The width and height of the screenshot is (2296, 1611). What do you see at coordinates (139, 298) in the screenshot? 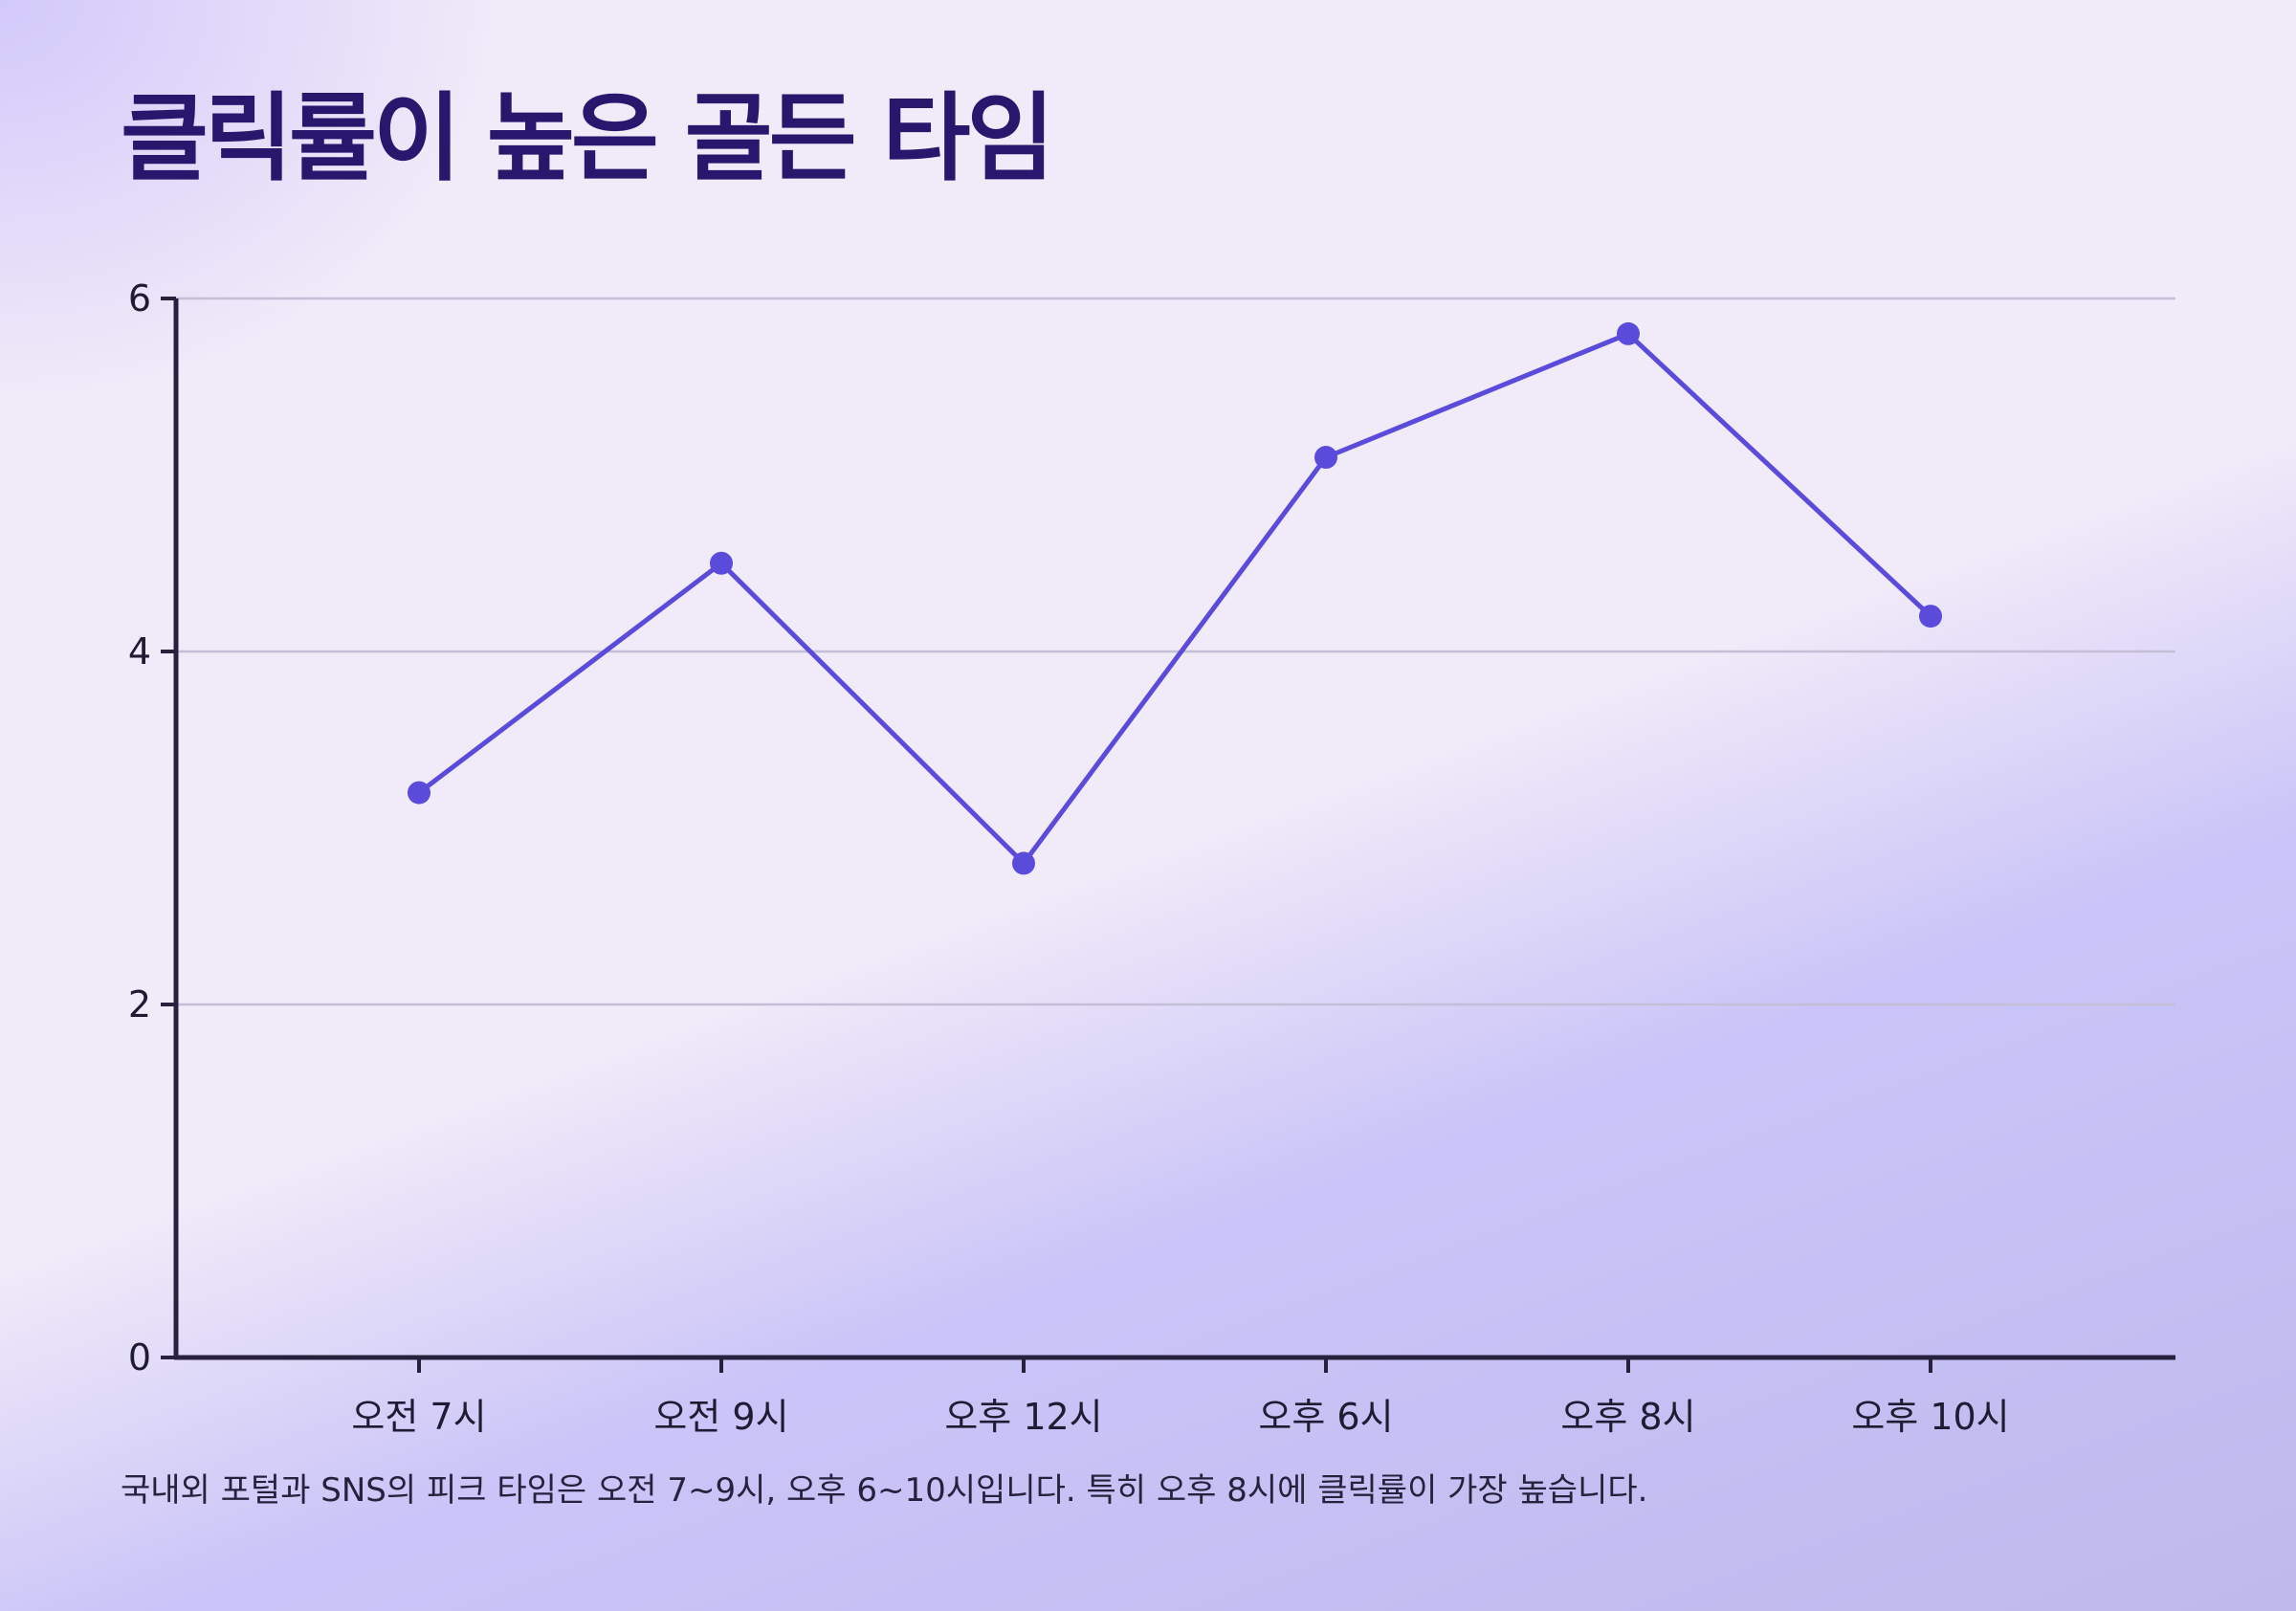
I see `y-tick-label: 6` at bounding box center [139, 298].